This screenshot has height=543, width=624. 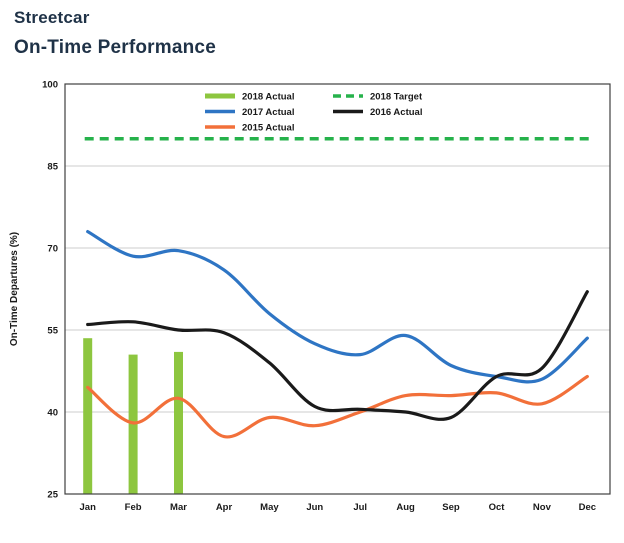 I want to click on bar-2018-actual-jan, so click(x=88, y=416).